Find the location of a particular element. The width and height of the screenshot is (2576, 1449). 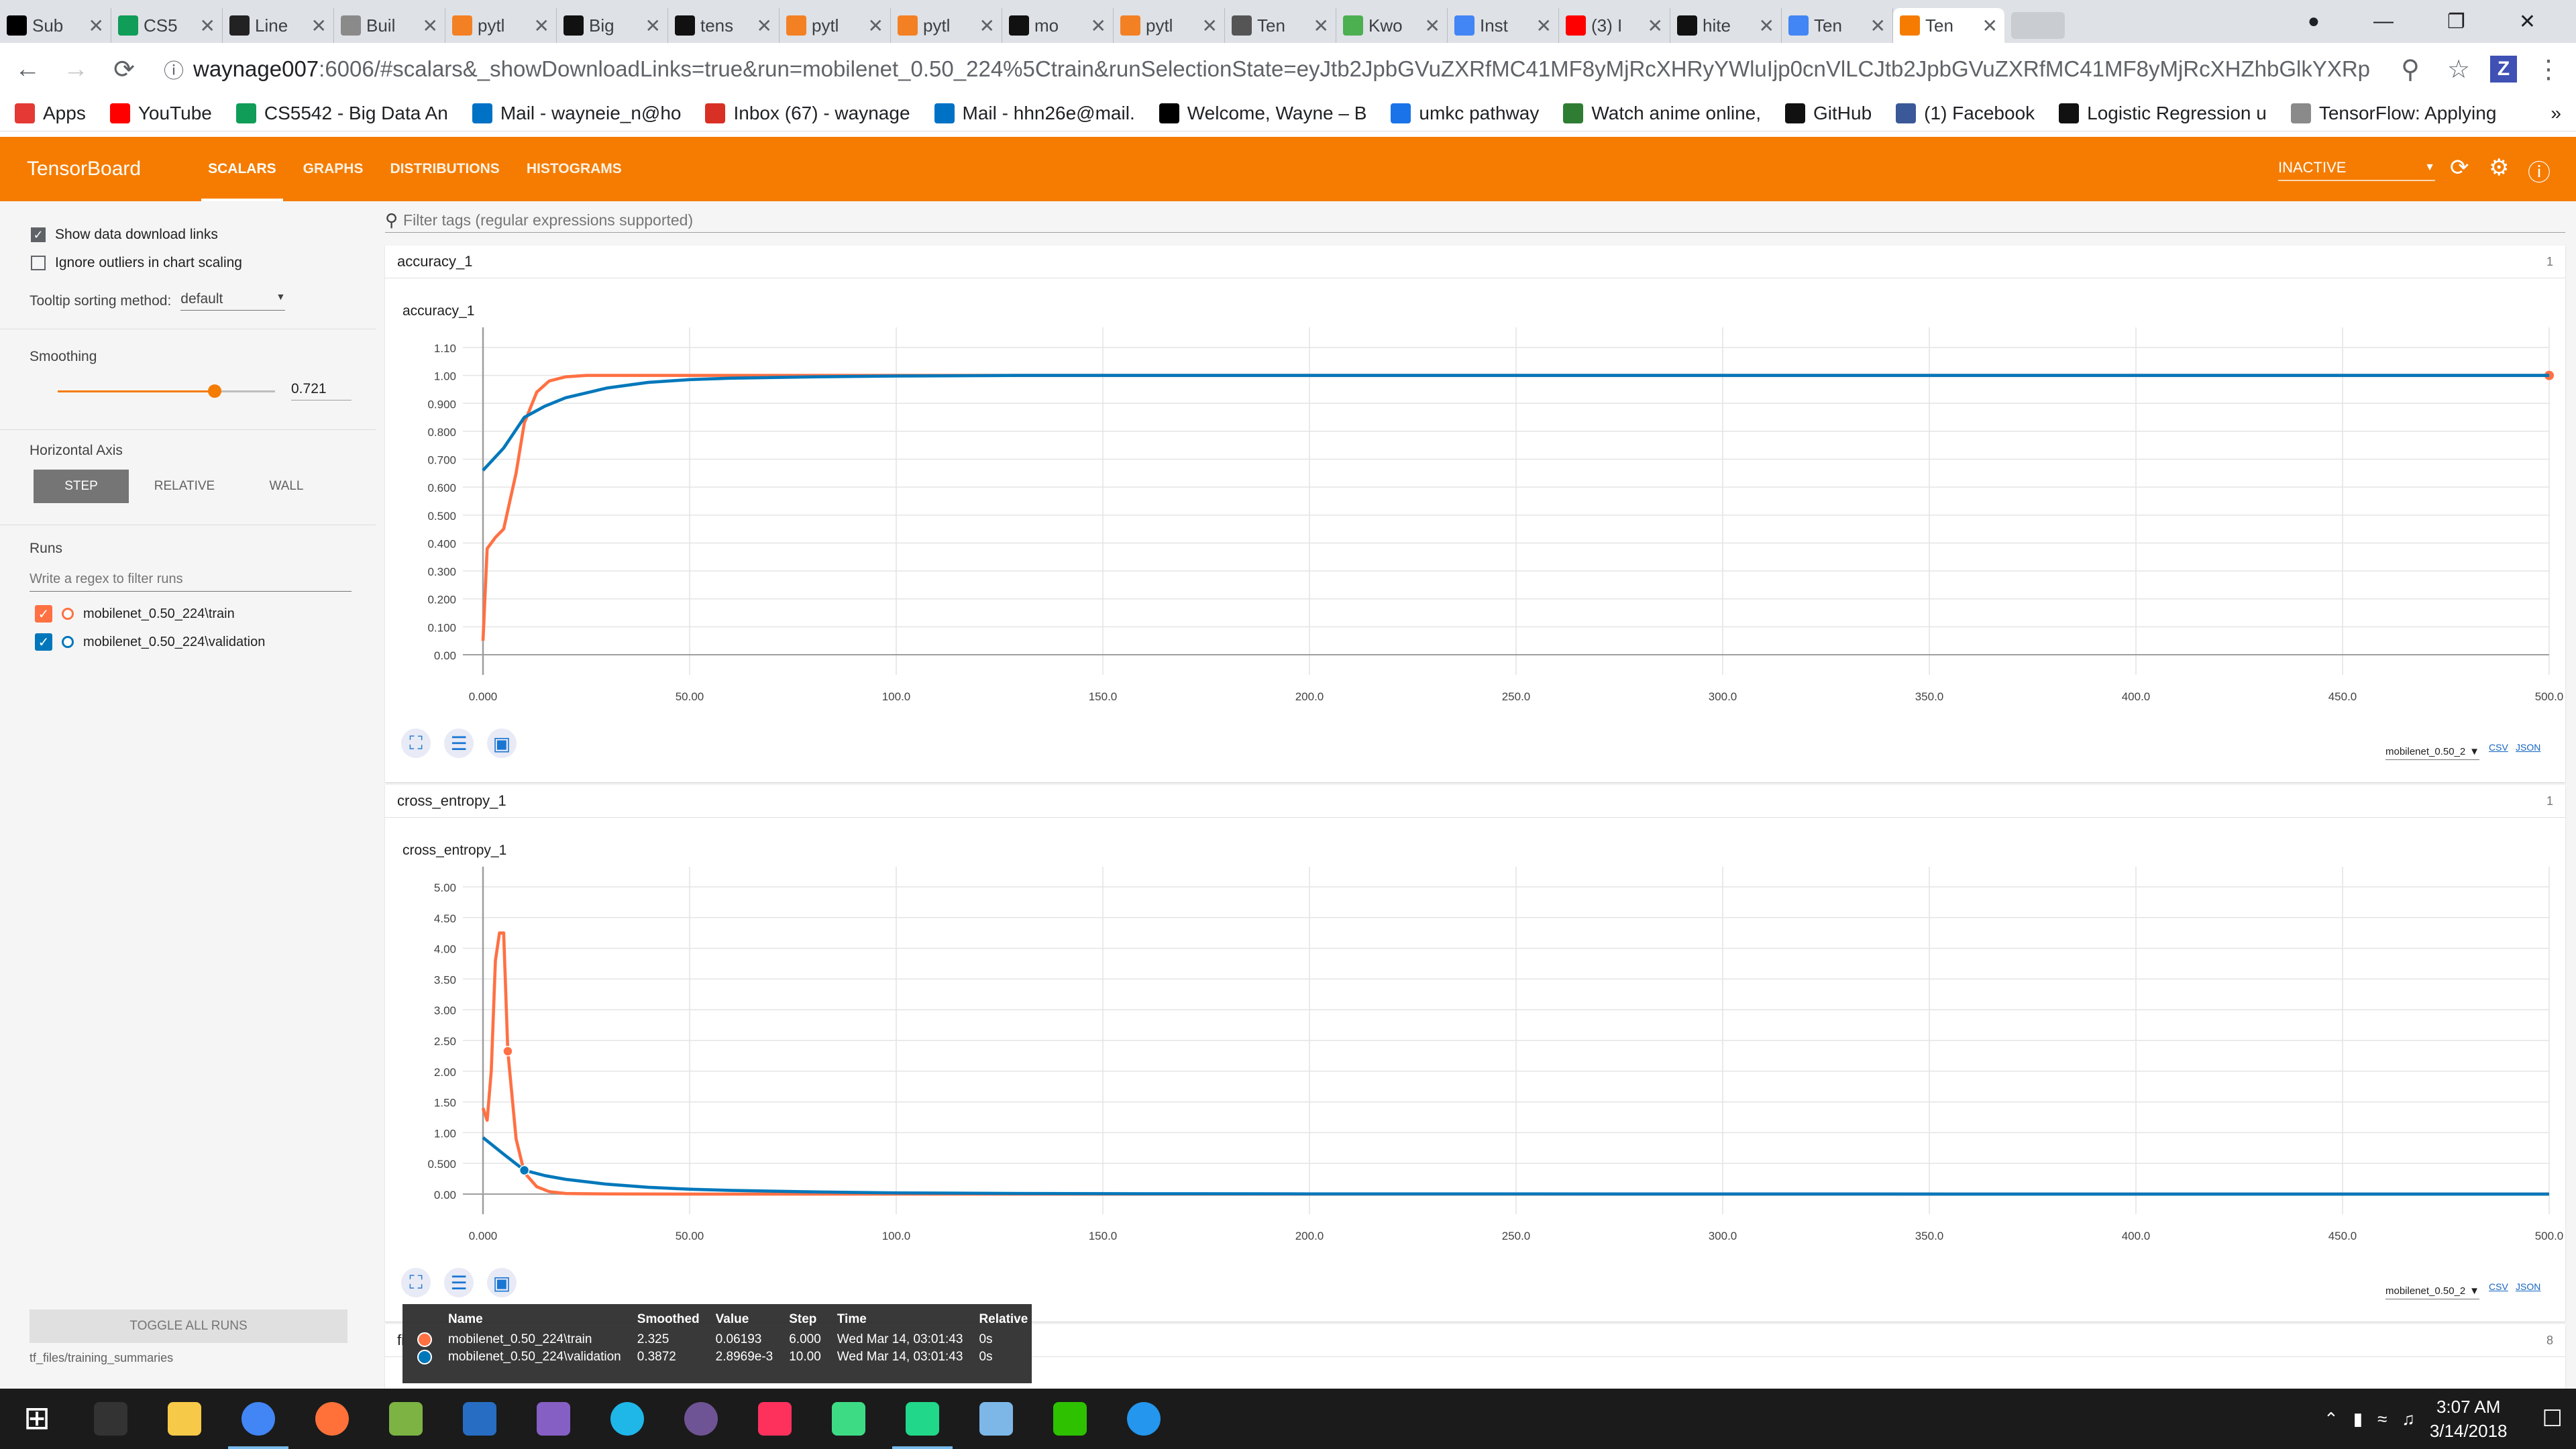

browser-tab: hite ✕ is located at coordinates (1726, 25).